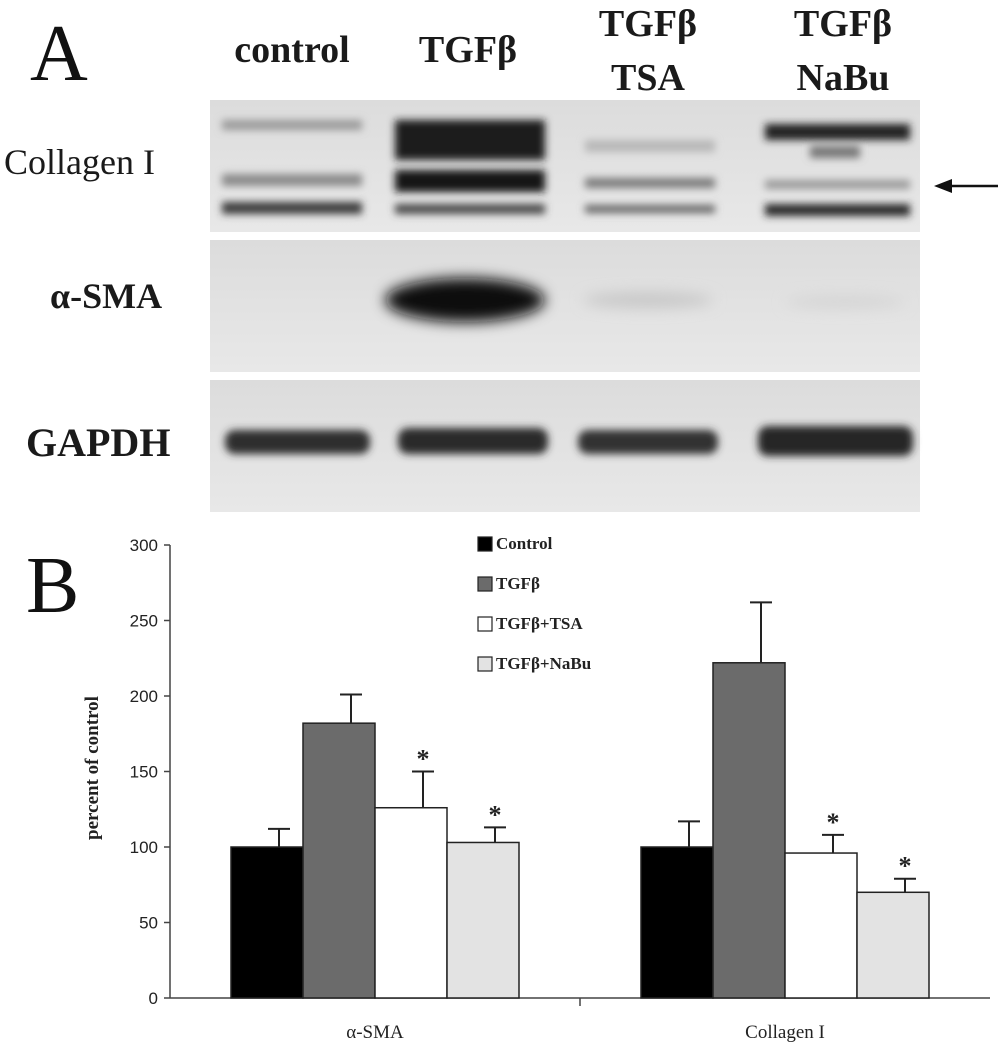 This screenshot has width=1000, height=1053. I want to click on legend-label: TGFβ, so click(518, 583).